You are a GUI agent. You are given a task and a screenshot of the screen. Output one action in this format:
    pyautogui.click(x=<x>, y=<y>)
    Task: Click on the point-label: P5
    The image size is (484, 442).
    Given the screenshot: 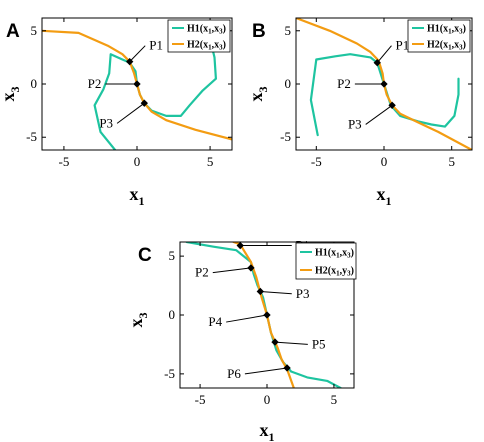 What is the action you would take?
    pyautogui.click(x=319, y=343)
    